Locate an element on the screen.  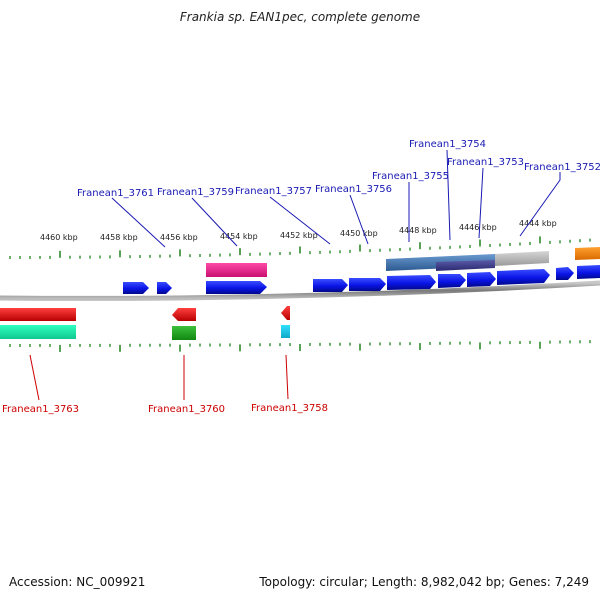
scale-label: 4458 kbp is located at coordinates (119, 237).